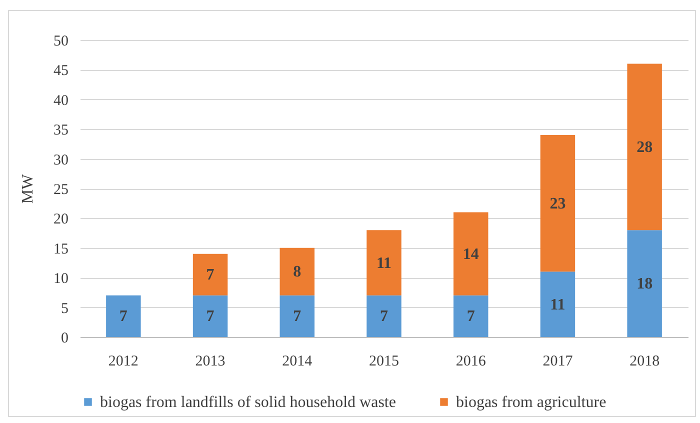  Describe the element at coordinates (61, 160) in the screenshot. I see `y-tick-label: 30` at that location.